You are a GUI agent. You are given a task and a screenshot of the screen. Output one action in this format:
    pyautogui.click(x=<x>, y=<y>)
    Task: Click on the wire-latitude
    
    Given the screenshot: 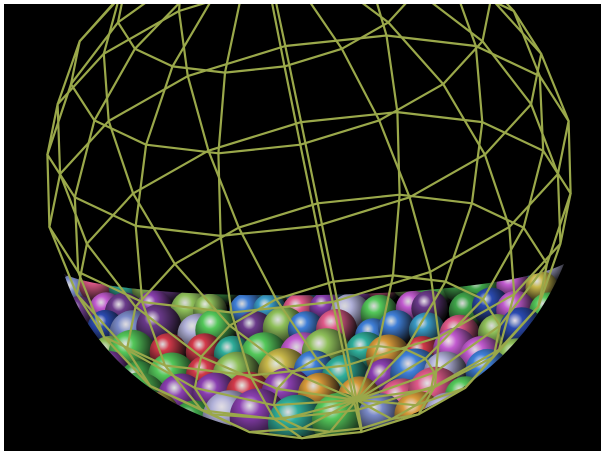 What is the action you would take?
    pyautogui.click(x=261, y=39)
    